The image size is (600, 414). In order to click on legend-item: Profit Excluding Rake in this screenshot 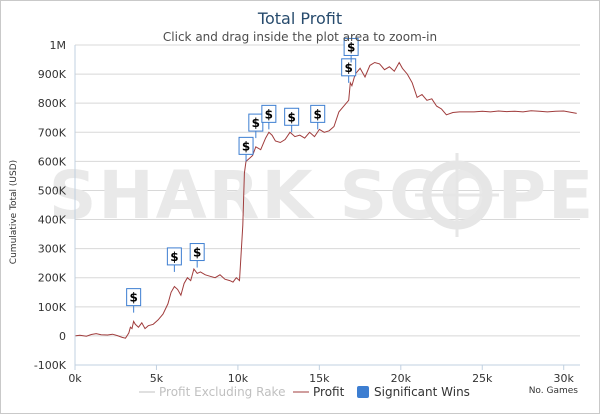, I will do `click(212, 392)`.